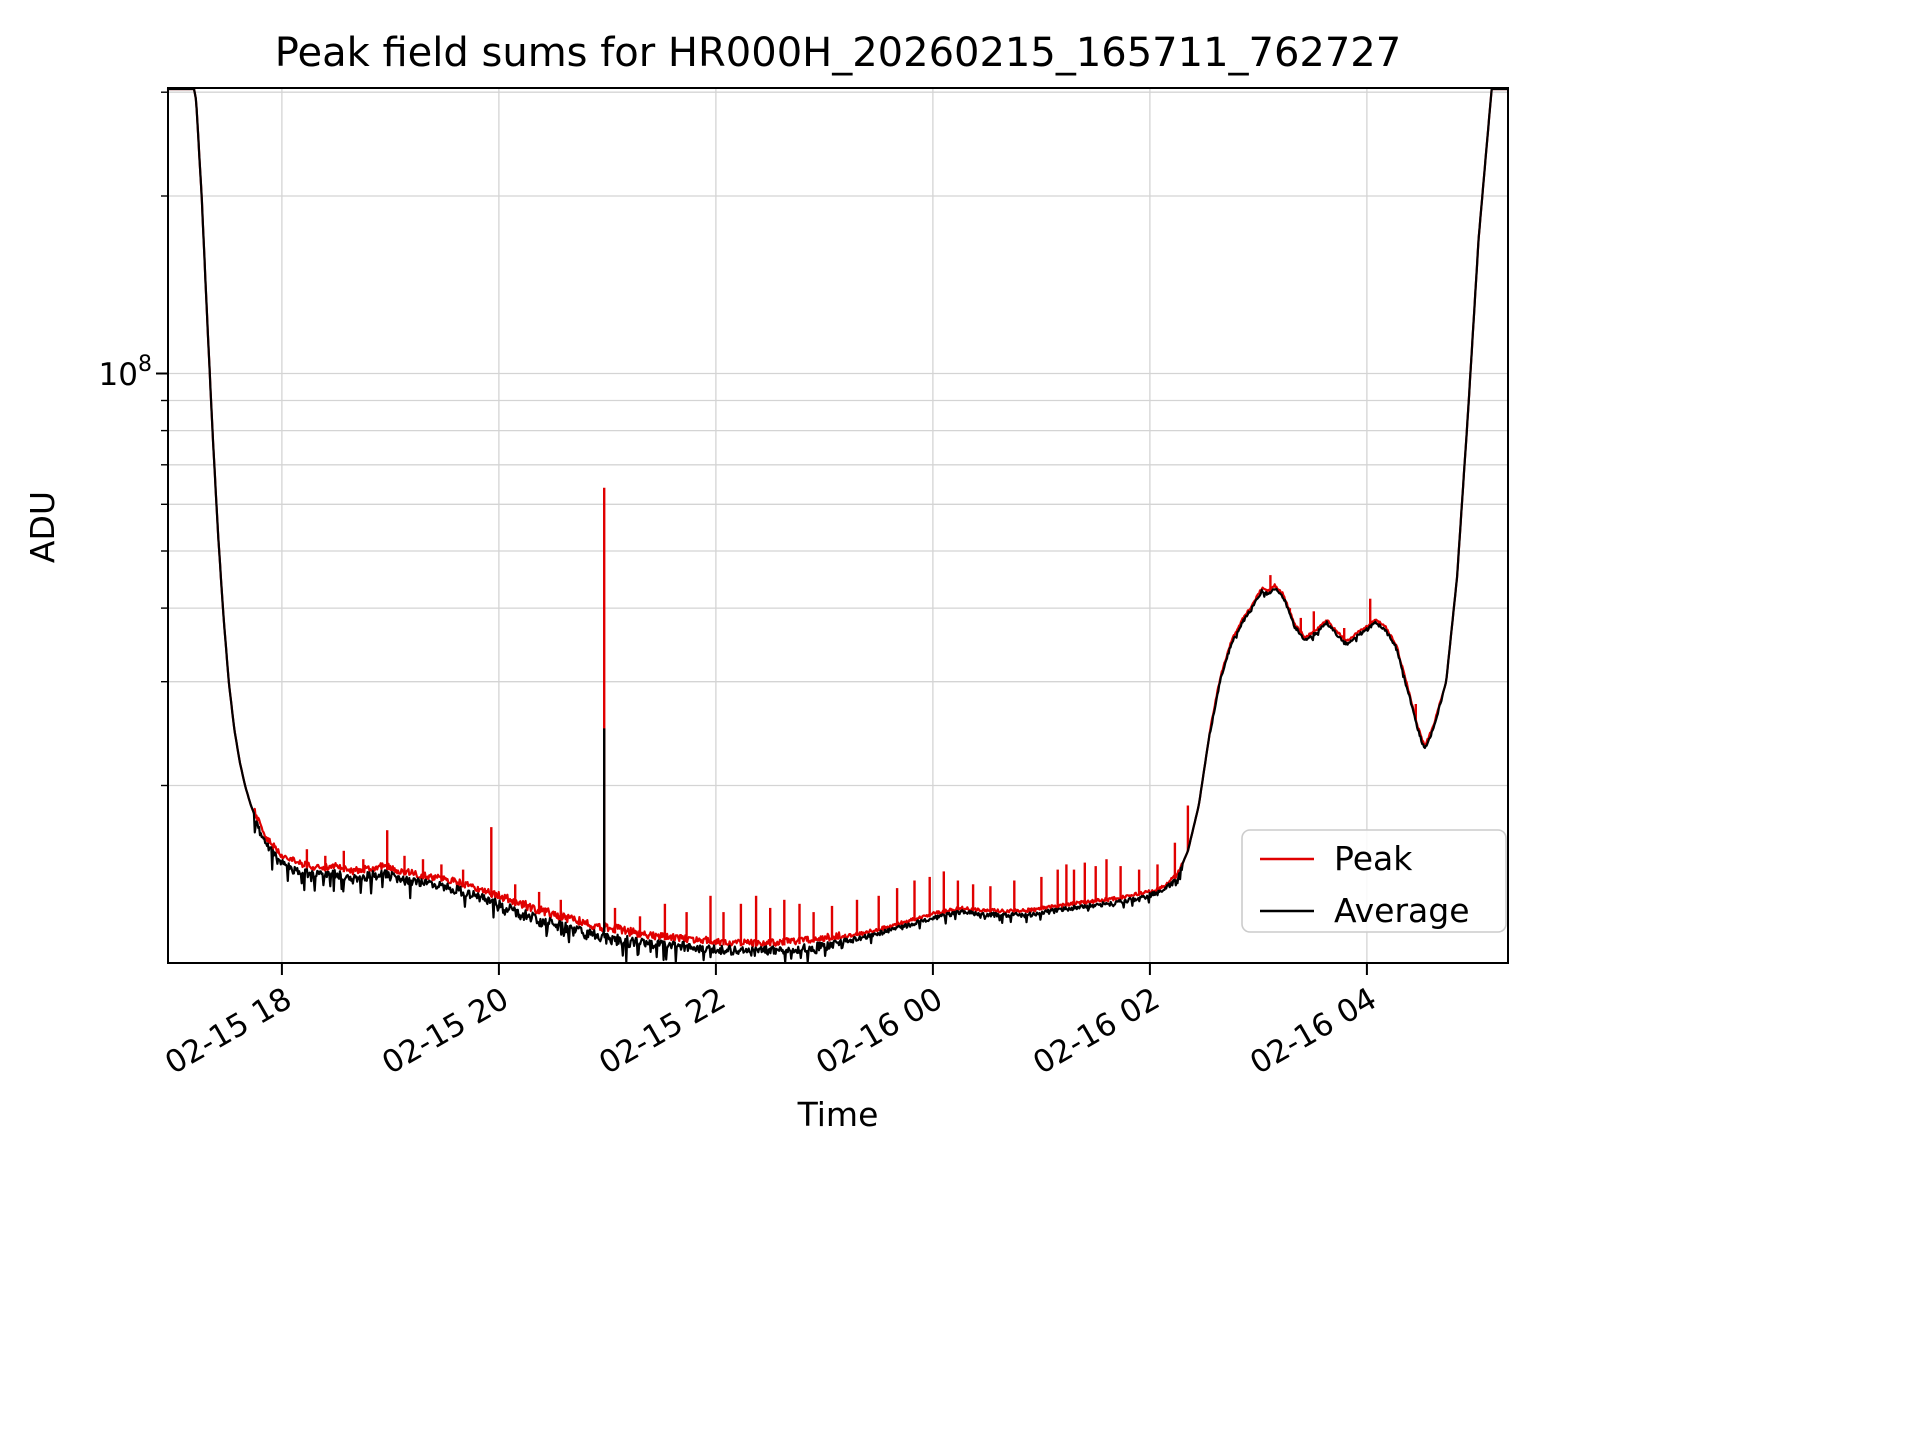 The image size is (1920, 1440). Describe the element at coordinates (228, 1031) in the screenshot. I see `x-tick-label: 02-15 18` at that location.